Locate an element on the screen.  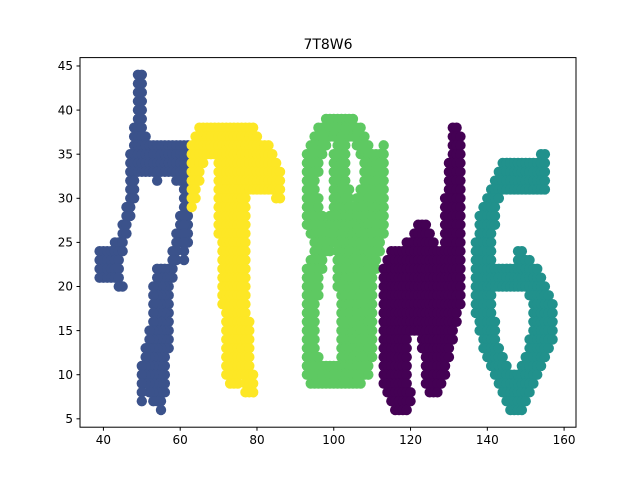
x-tick-label: 100 is located at coordinates (333, 440).